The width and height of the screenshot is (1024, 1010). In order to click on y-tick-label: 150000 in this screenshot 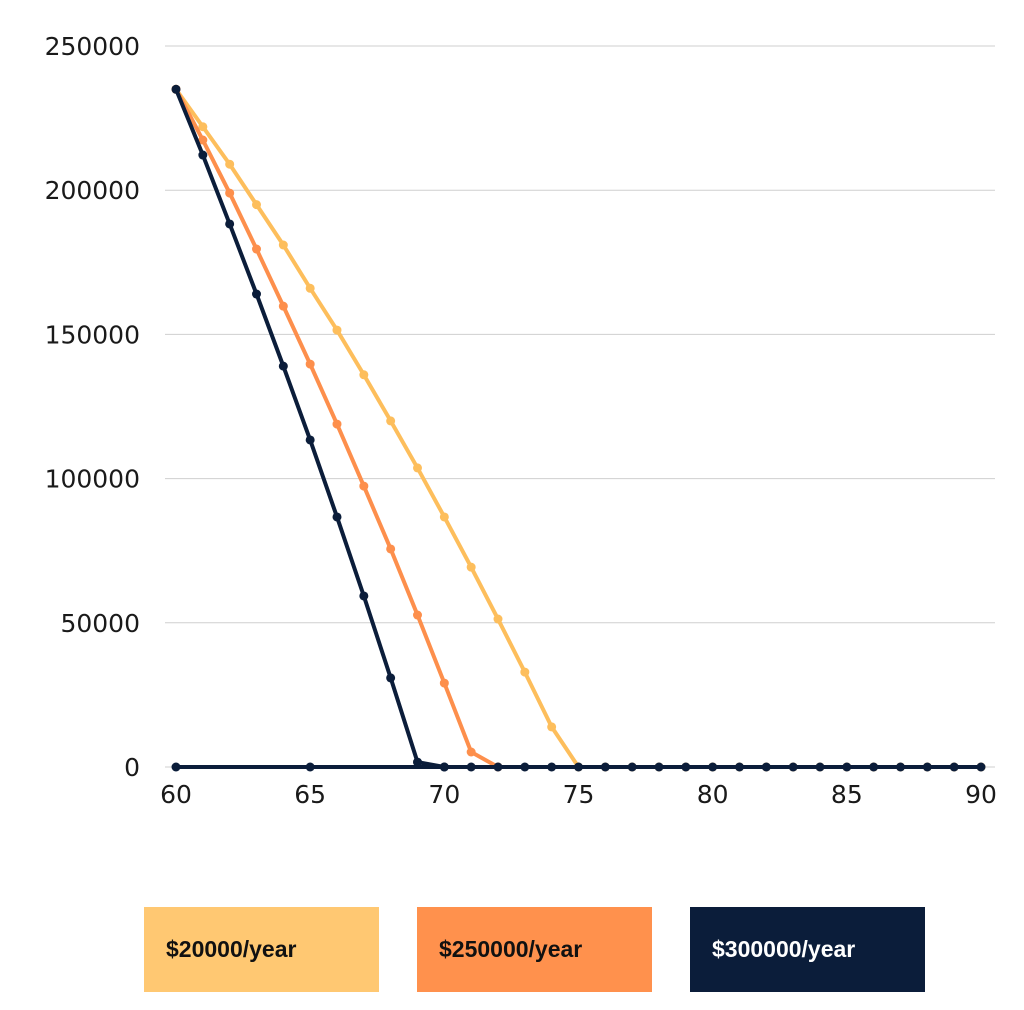, I will do `click(92, 334)`.